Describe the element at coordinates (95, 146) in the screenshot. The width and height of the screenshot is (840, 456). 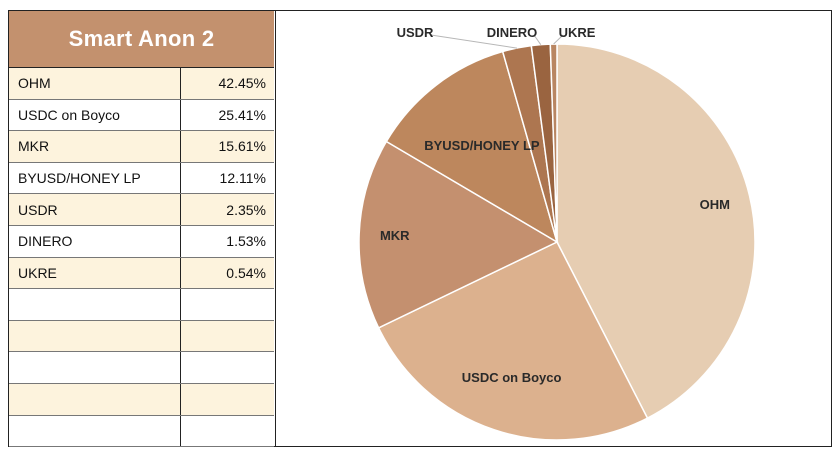
I see `asset-name-cell: MKR` at that location.